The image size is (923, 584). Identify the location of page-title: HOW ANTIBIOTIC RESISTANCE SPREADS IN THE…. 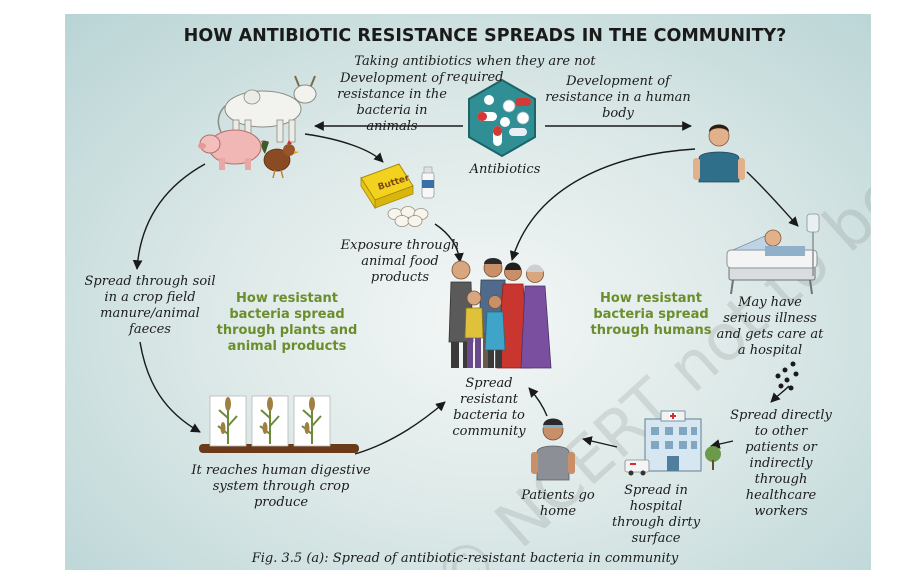
(485, 36).